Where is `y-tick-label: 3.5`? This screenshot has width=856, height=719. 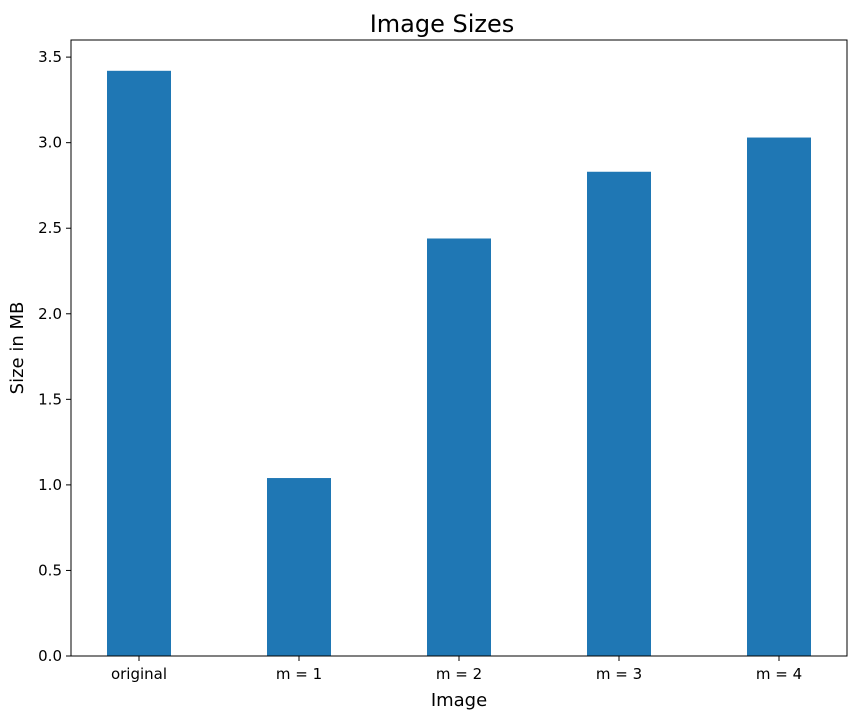
y-tick-label: 3.5 is located at coordinates (50, 57).